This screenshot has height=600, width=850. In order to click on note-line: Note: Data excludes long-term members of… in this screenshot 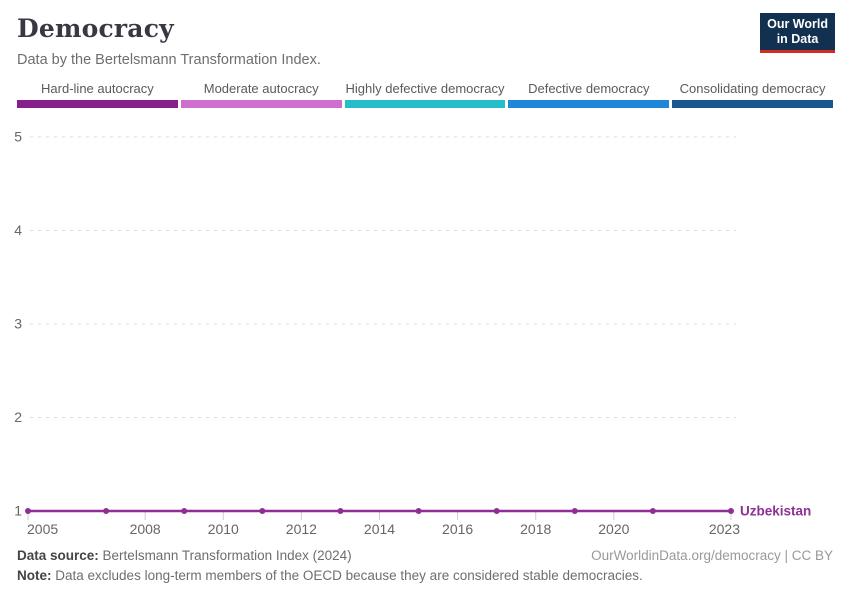, I will do `click(425, 575)`.